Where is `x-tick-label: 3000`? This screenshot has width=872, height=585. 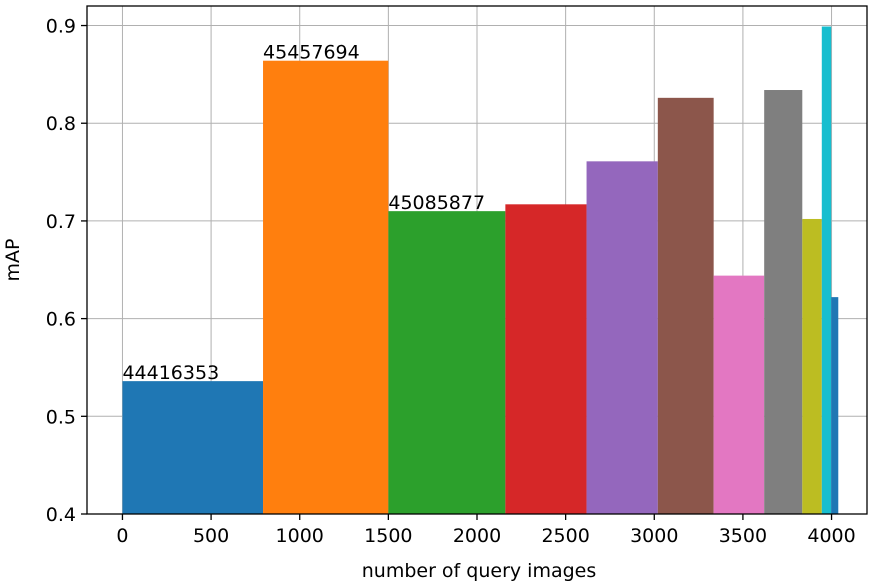
x-tick-label: 3000 is located at coordinates (654, 536).